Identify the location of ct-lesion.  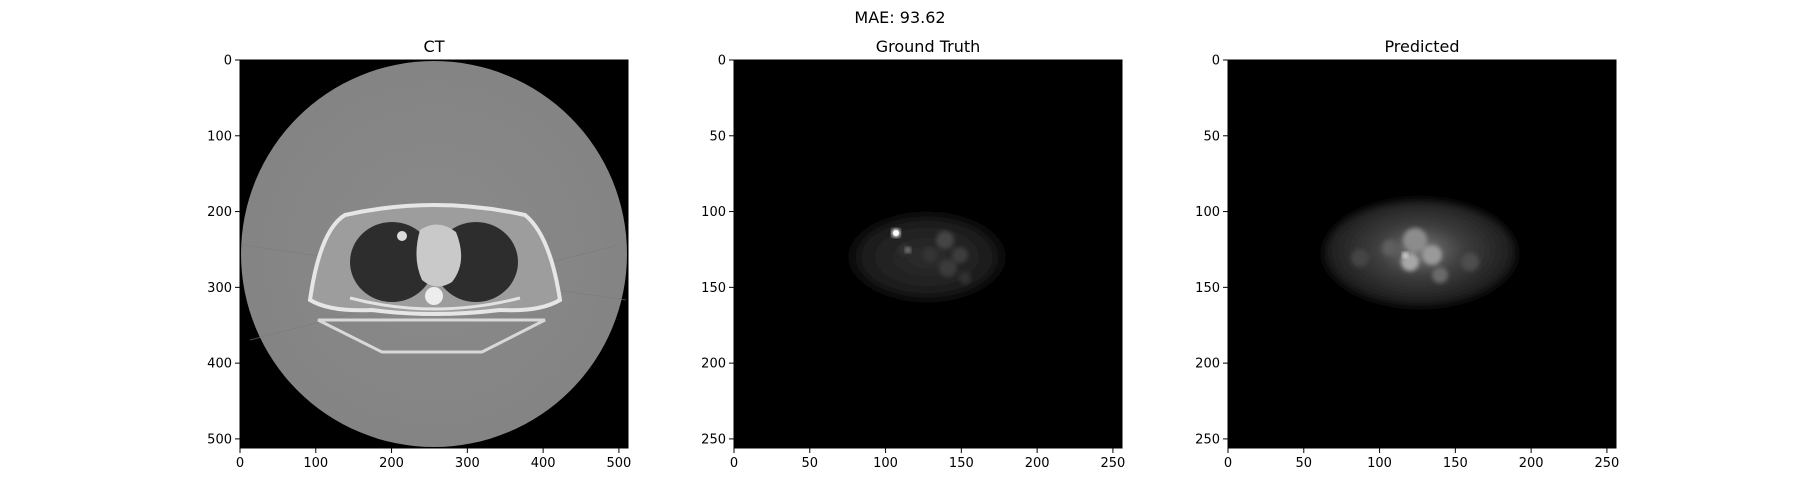
(402, 236).